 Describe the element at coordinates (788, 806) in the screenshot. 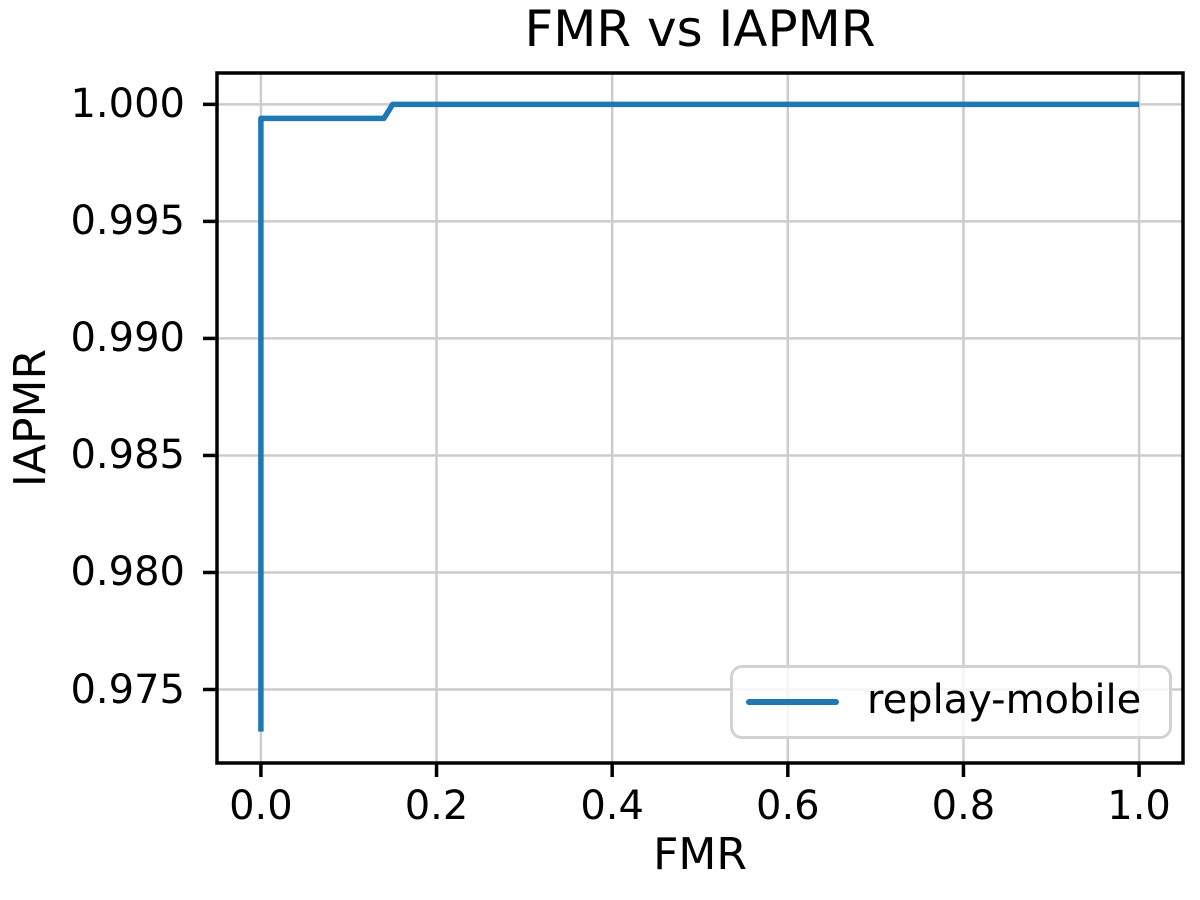

I see `x-tick-label: 0.6` at that location.